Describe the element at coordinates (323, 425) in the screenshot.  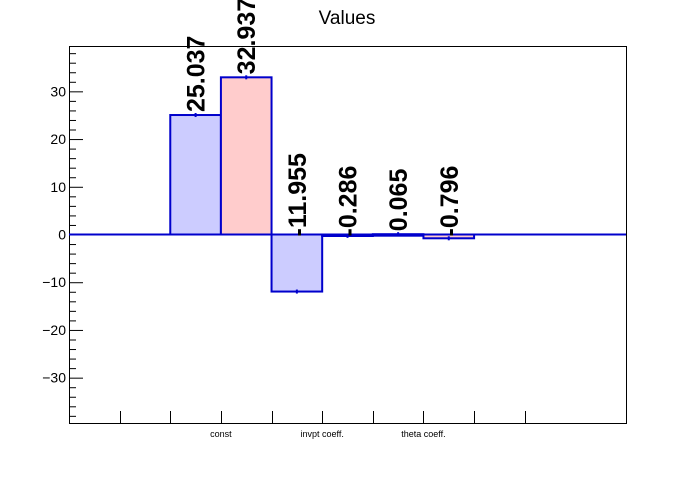
I see `x-axis: const invpt coeff. theta coeff.` at that location.